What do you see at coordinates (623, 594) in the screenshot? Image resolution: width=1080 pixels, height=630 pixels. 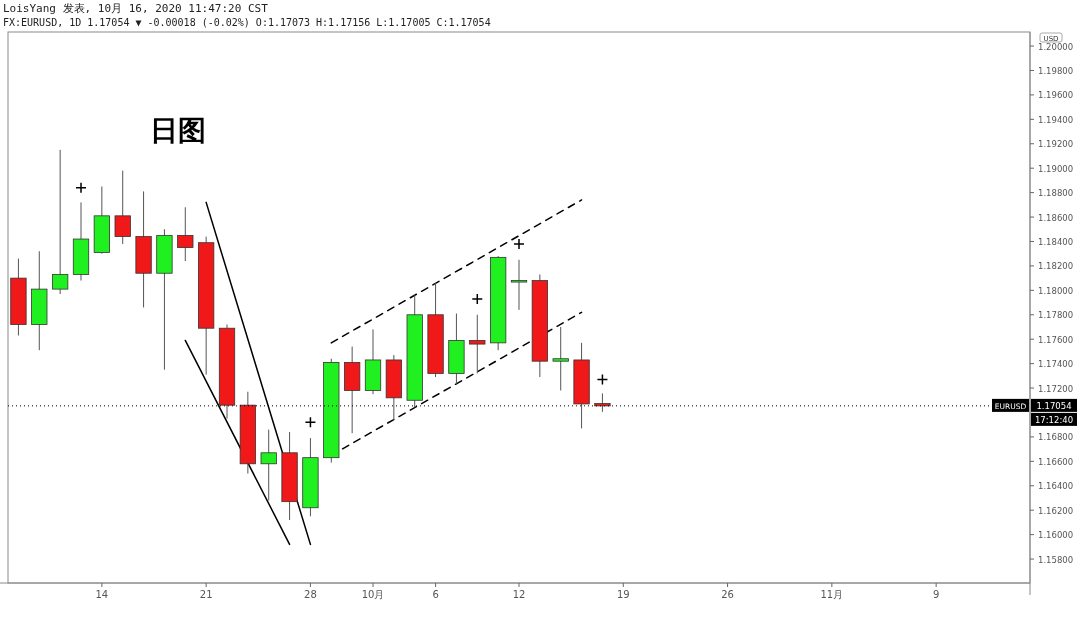 I see `x-tick-label: 19` at bounding box center [623, 594].